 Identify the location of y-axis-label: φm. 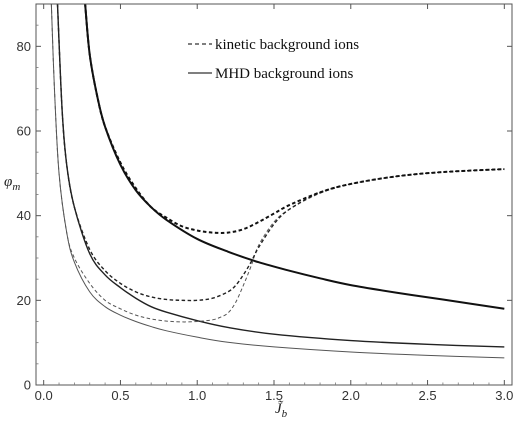
(12, 183).